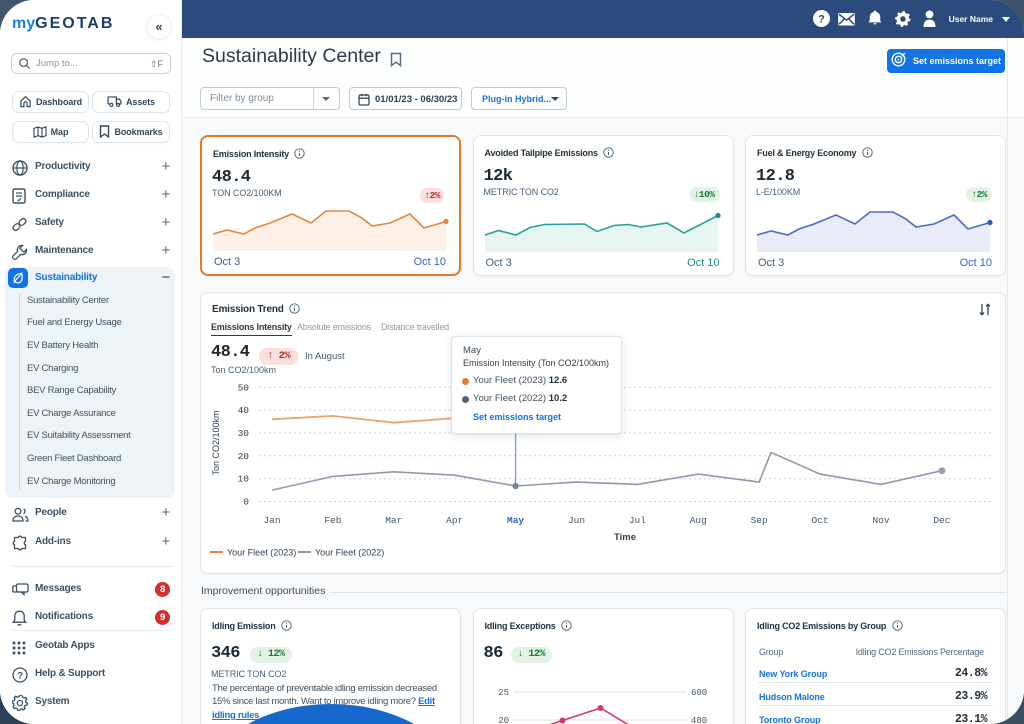 This screenshot has width=1024, height=724. I want to click on svg-text: Ton CO2/100km, so click(216, 442).